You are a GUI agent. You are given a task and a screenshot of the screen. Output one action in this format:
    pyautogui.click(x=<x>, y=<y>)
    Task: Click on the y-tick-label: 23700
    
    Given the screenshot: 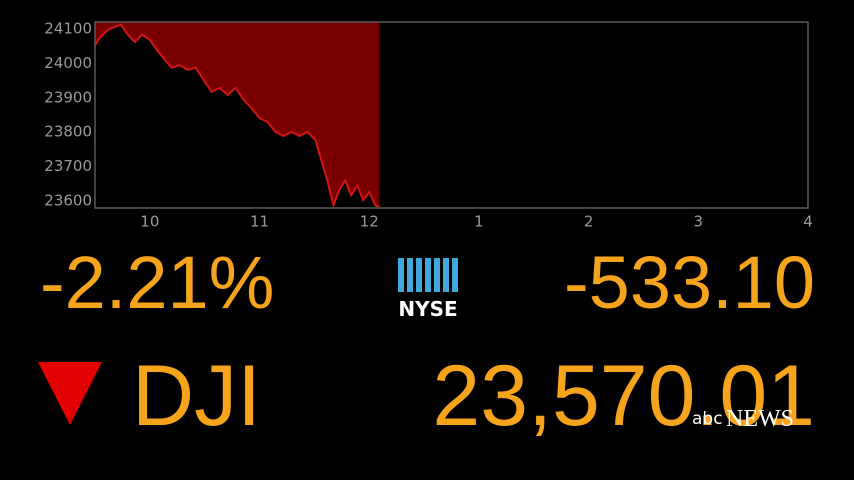 What is the action you would take?
    pyautogui.click(x=68, y=166)
    